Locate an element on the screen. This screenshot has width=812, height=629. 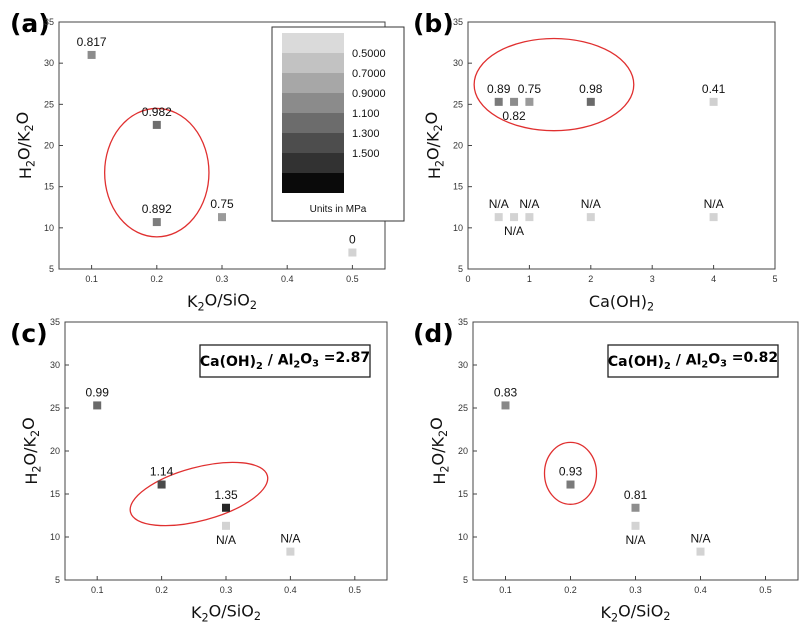
legend-entry-label: 0.9000 is located at coordinates (369, 94).